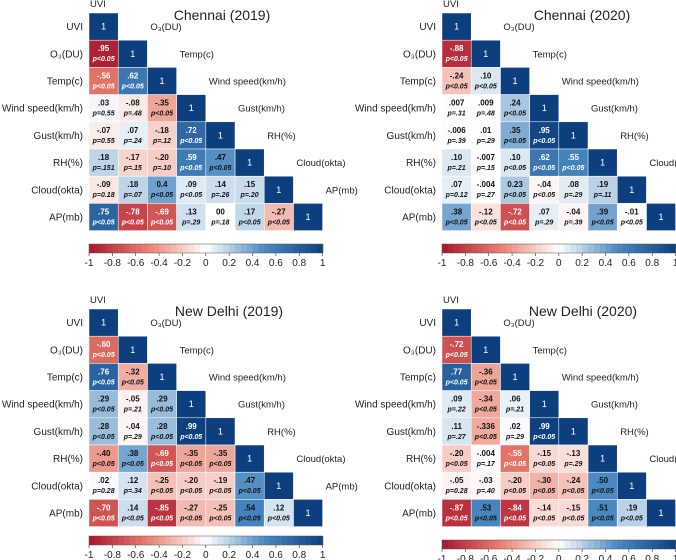 This screenshot has width=676, height=560. I want to click on colorbar-tick-label: 1, so click(674, 263).